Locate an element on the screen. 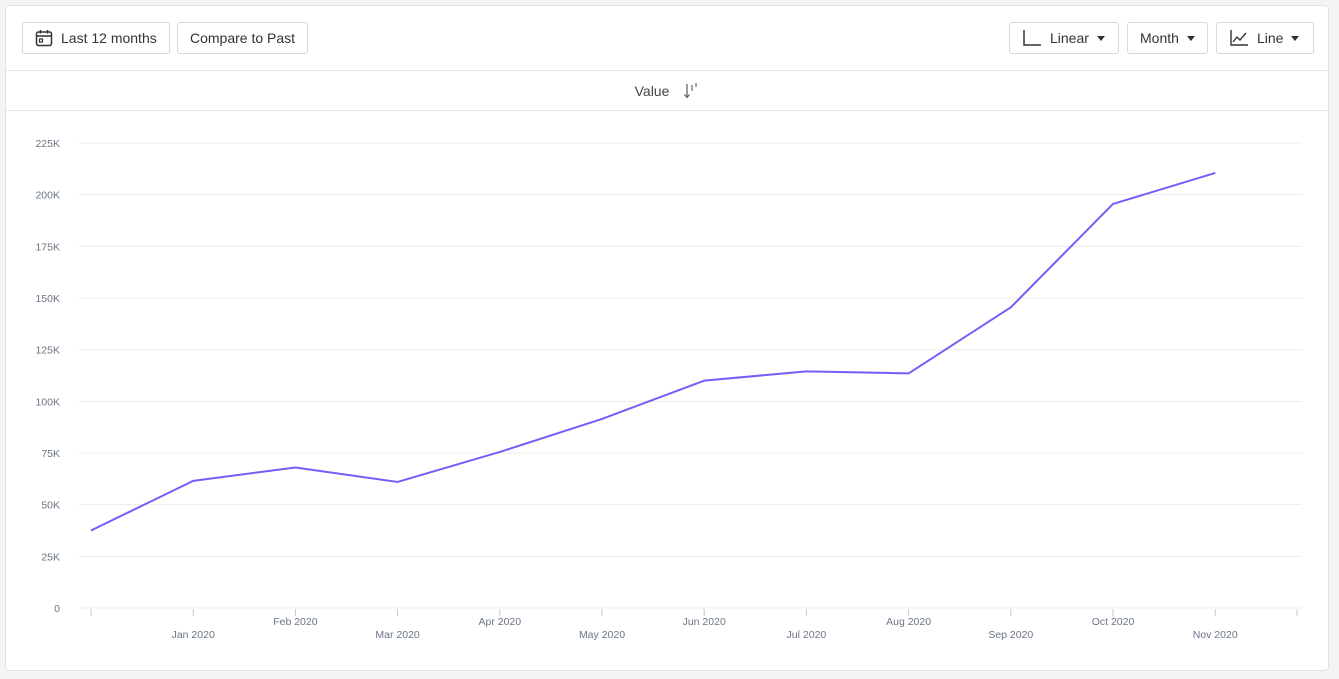 This screenshot has width=1339, height=679. compare-to-past-button: Compare to Past is located at coordinates (243, 38).